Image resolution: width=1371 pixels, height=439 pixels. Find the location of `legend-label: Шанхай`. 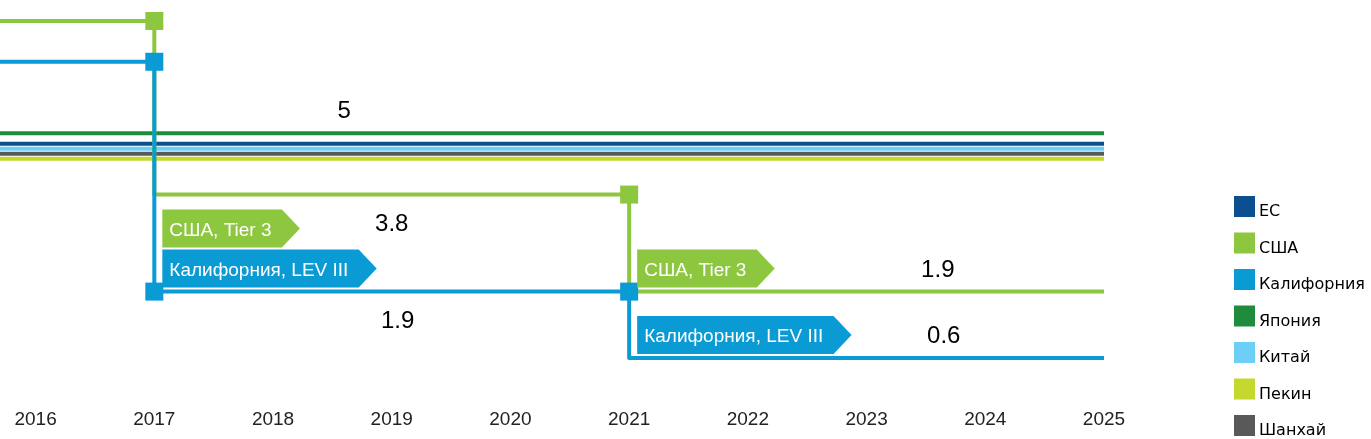

legend-label: Шанхай is located at coordinates (1293, 429).